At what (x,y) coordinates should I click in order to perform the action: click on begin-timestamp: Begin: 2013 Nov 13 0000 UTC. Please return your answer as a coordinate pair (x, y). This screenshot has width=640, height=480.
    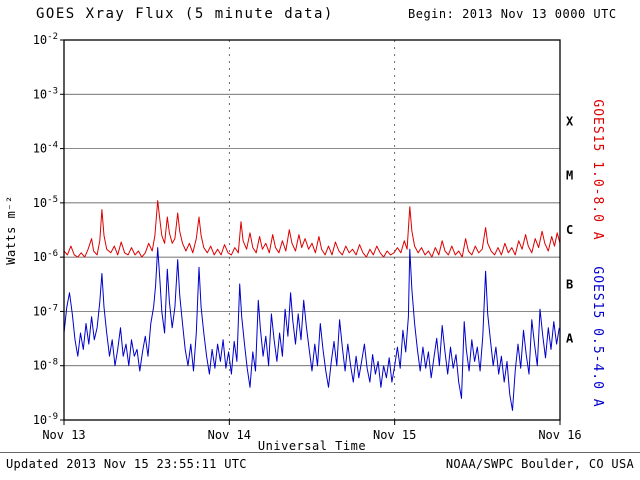
    Looking at the image, I should click on (512, 14).